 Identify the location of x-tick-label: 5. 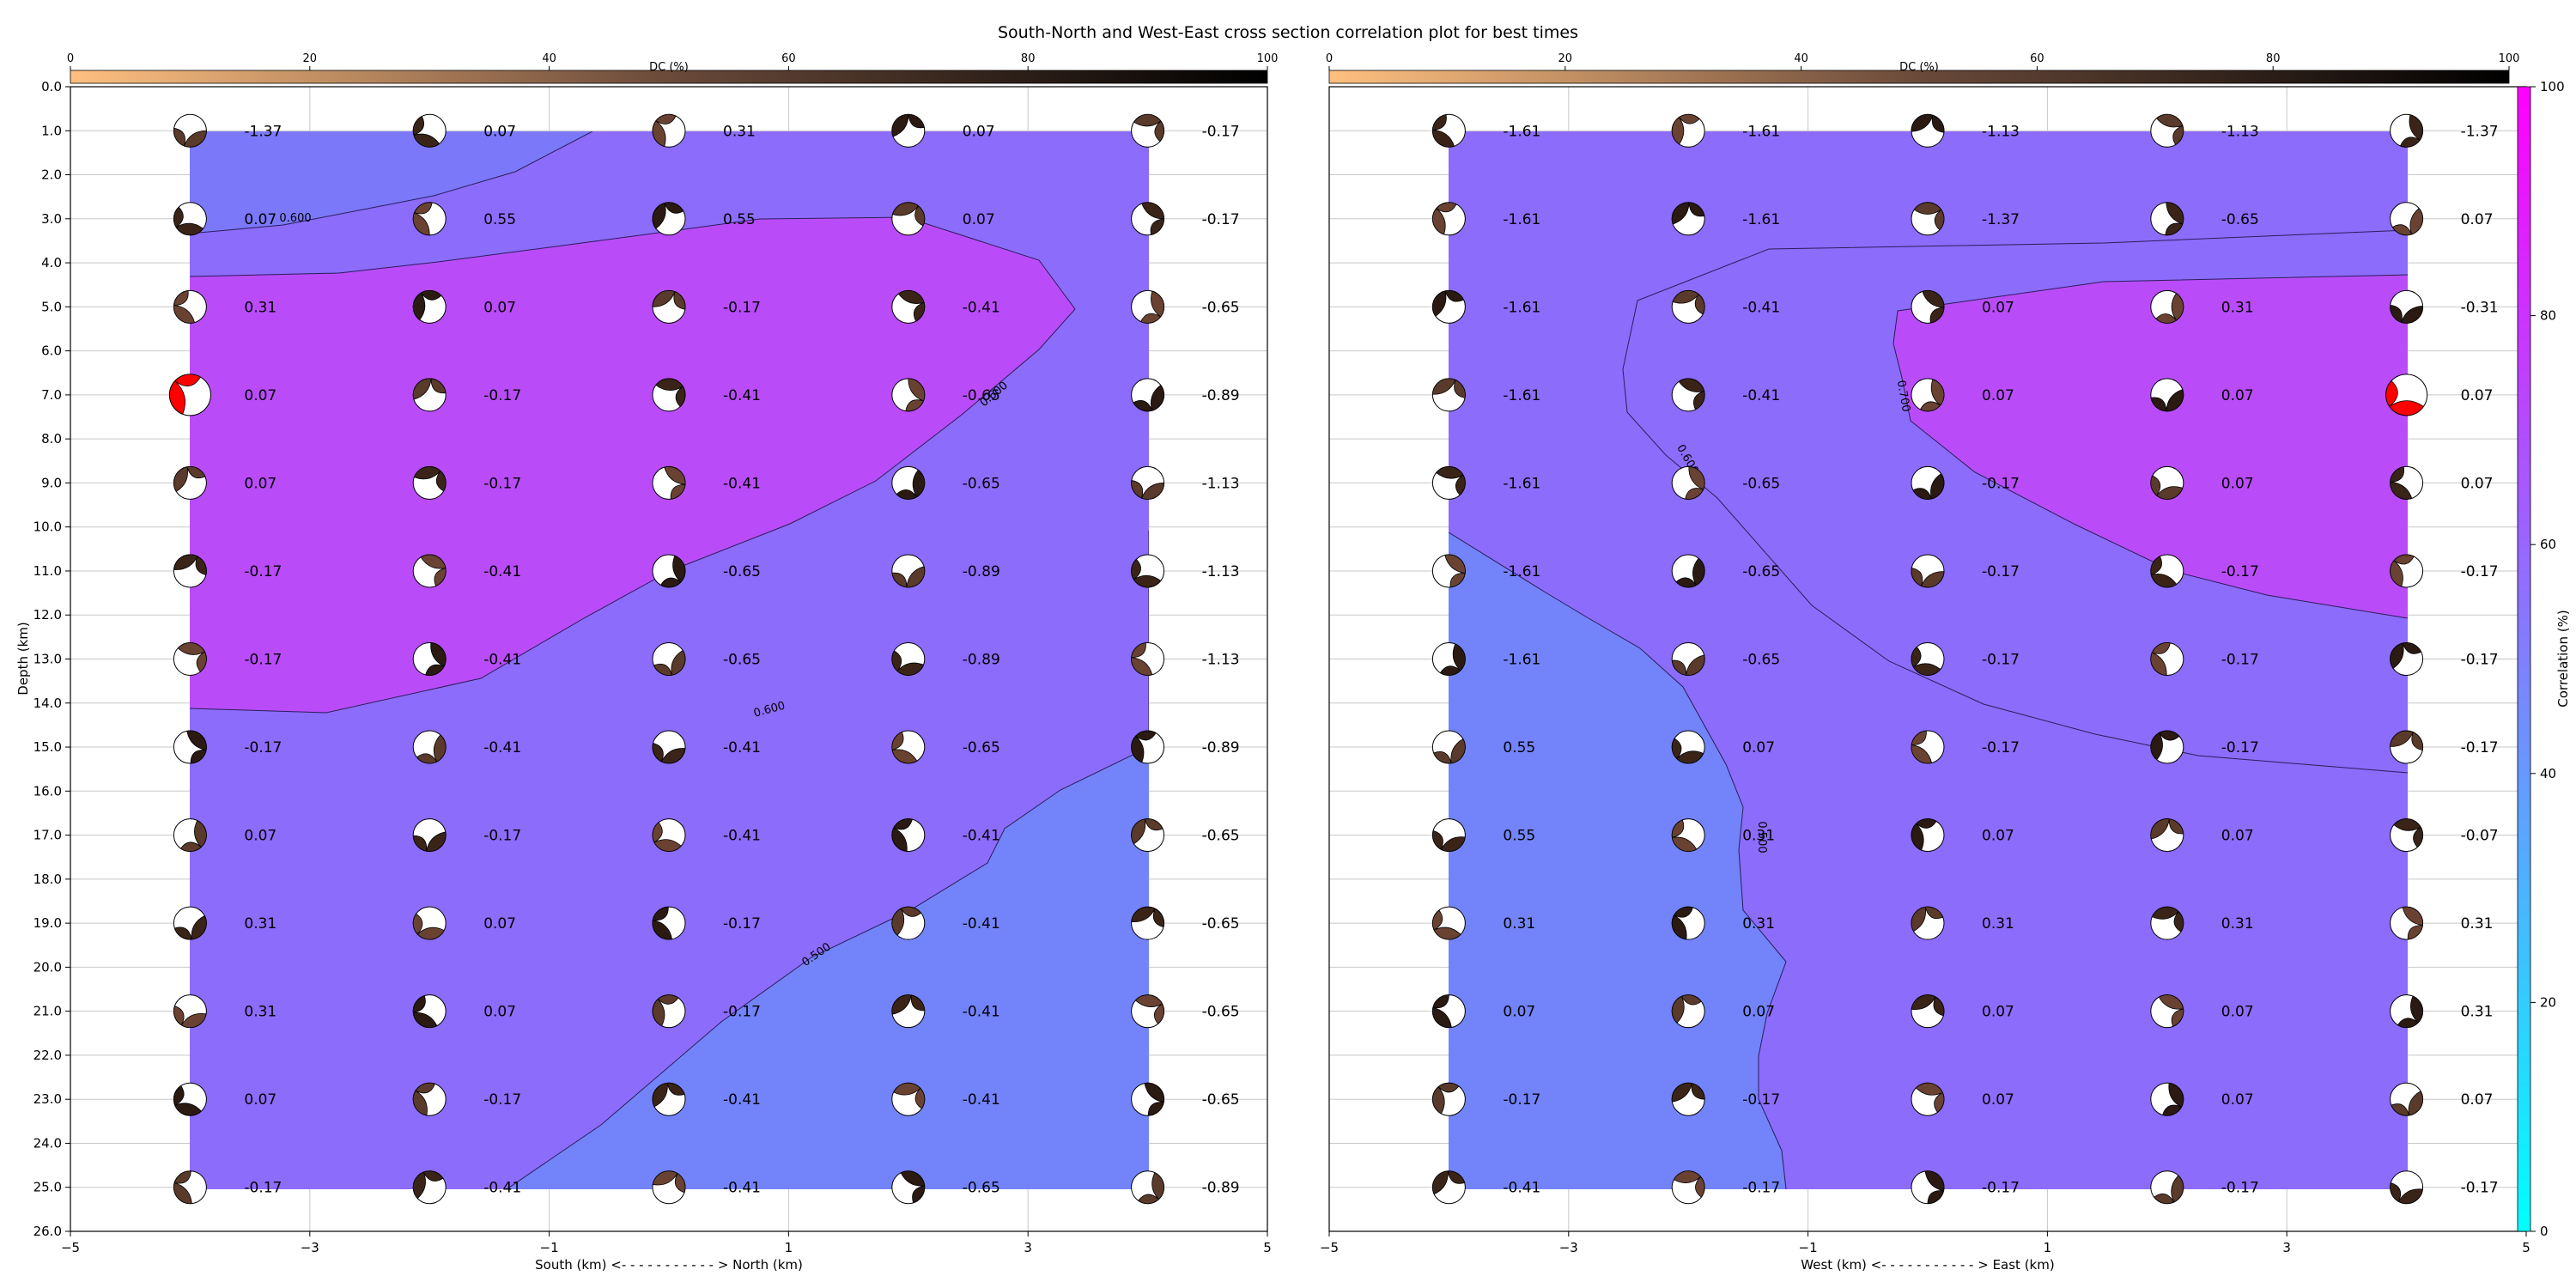
(2526, 1247).